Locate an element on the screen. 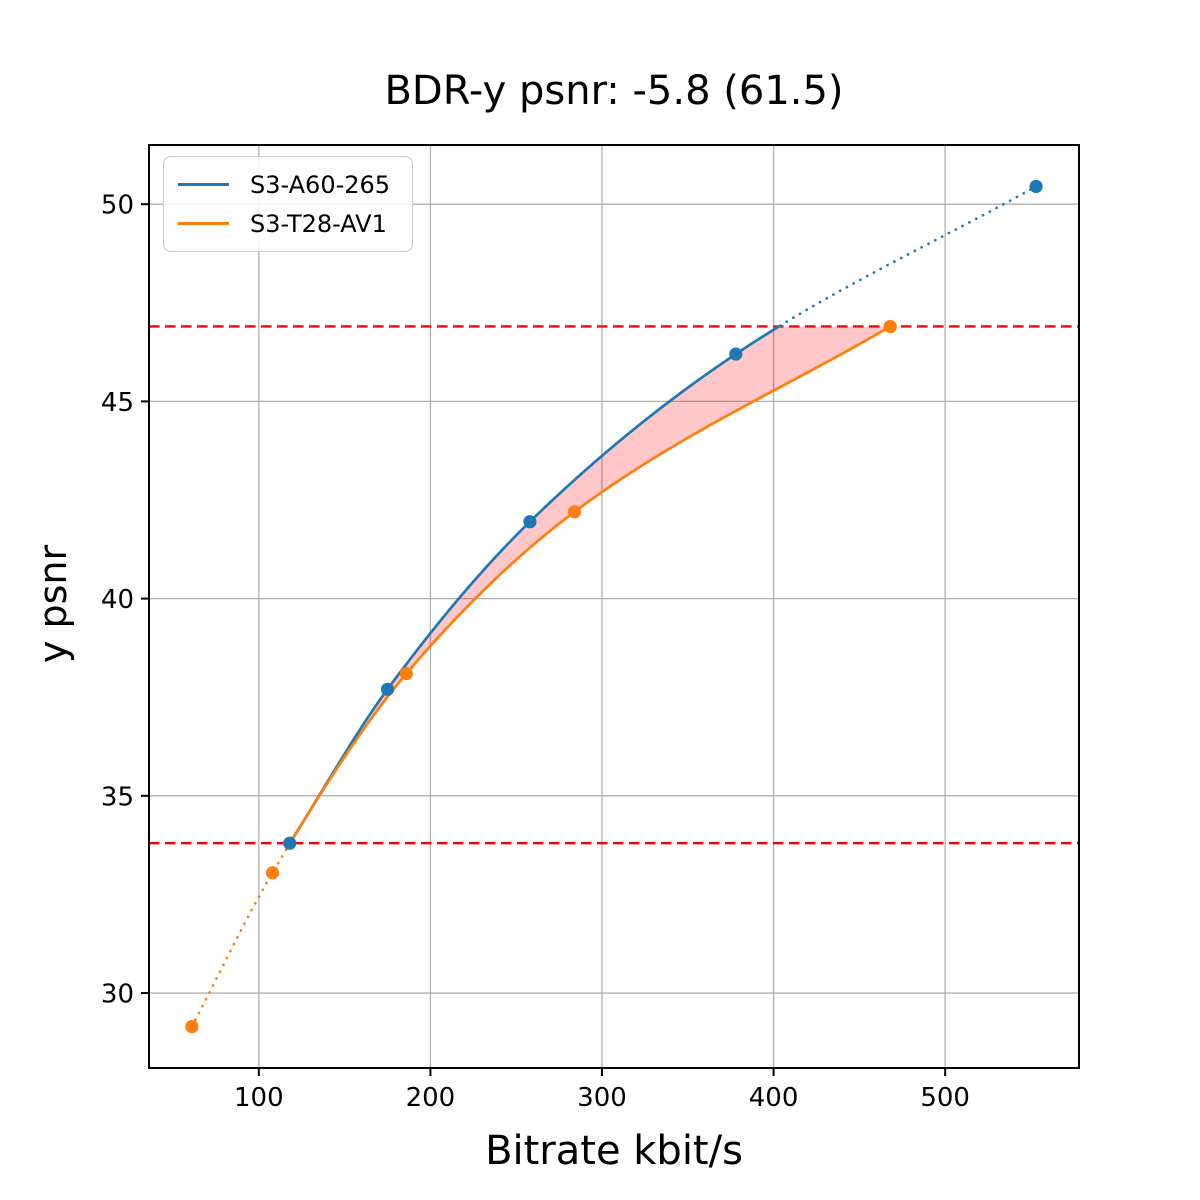 This screenshot has width=1200, height=1200. y-axis-label: y psnr is located at coordinates (53, 604).